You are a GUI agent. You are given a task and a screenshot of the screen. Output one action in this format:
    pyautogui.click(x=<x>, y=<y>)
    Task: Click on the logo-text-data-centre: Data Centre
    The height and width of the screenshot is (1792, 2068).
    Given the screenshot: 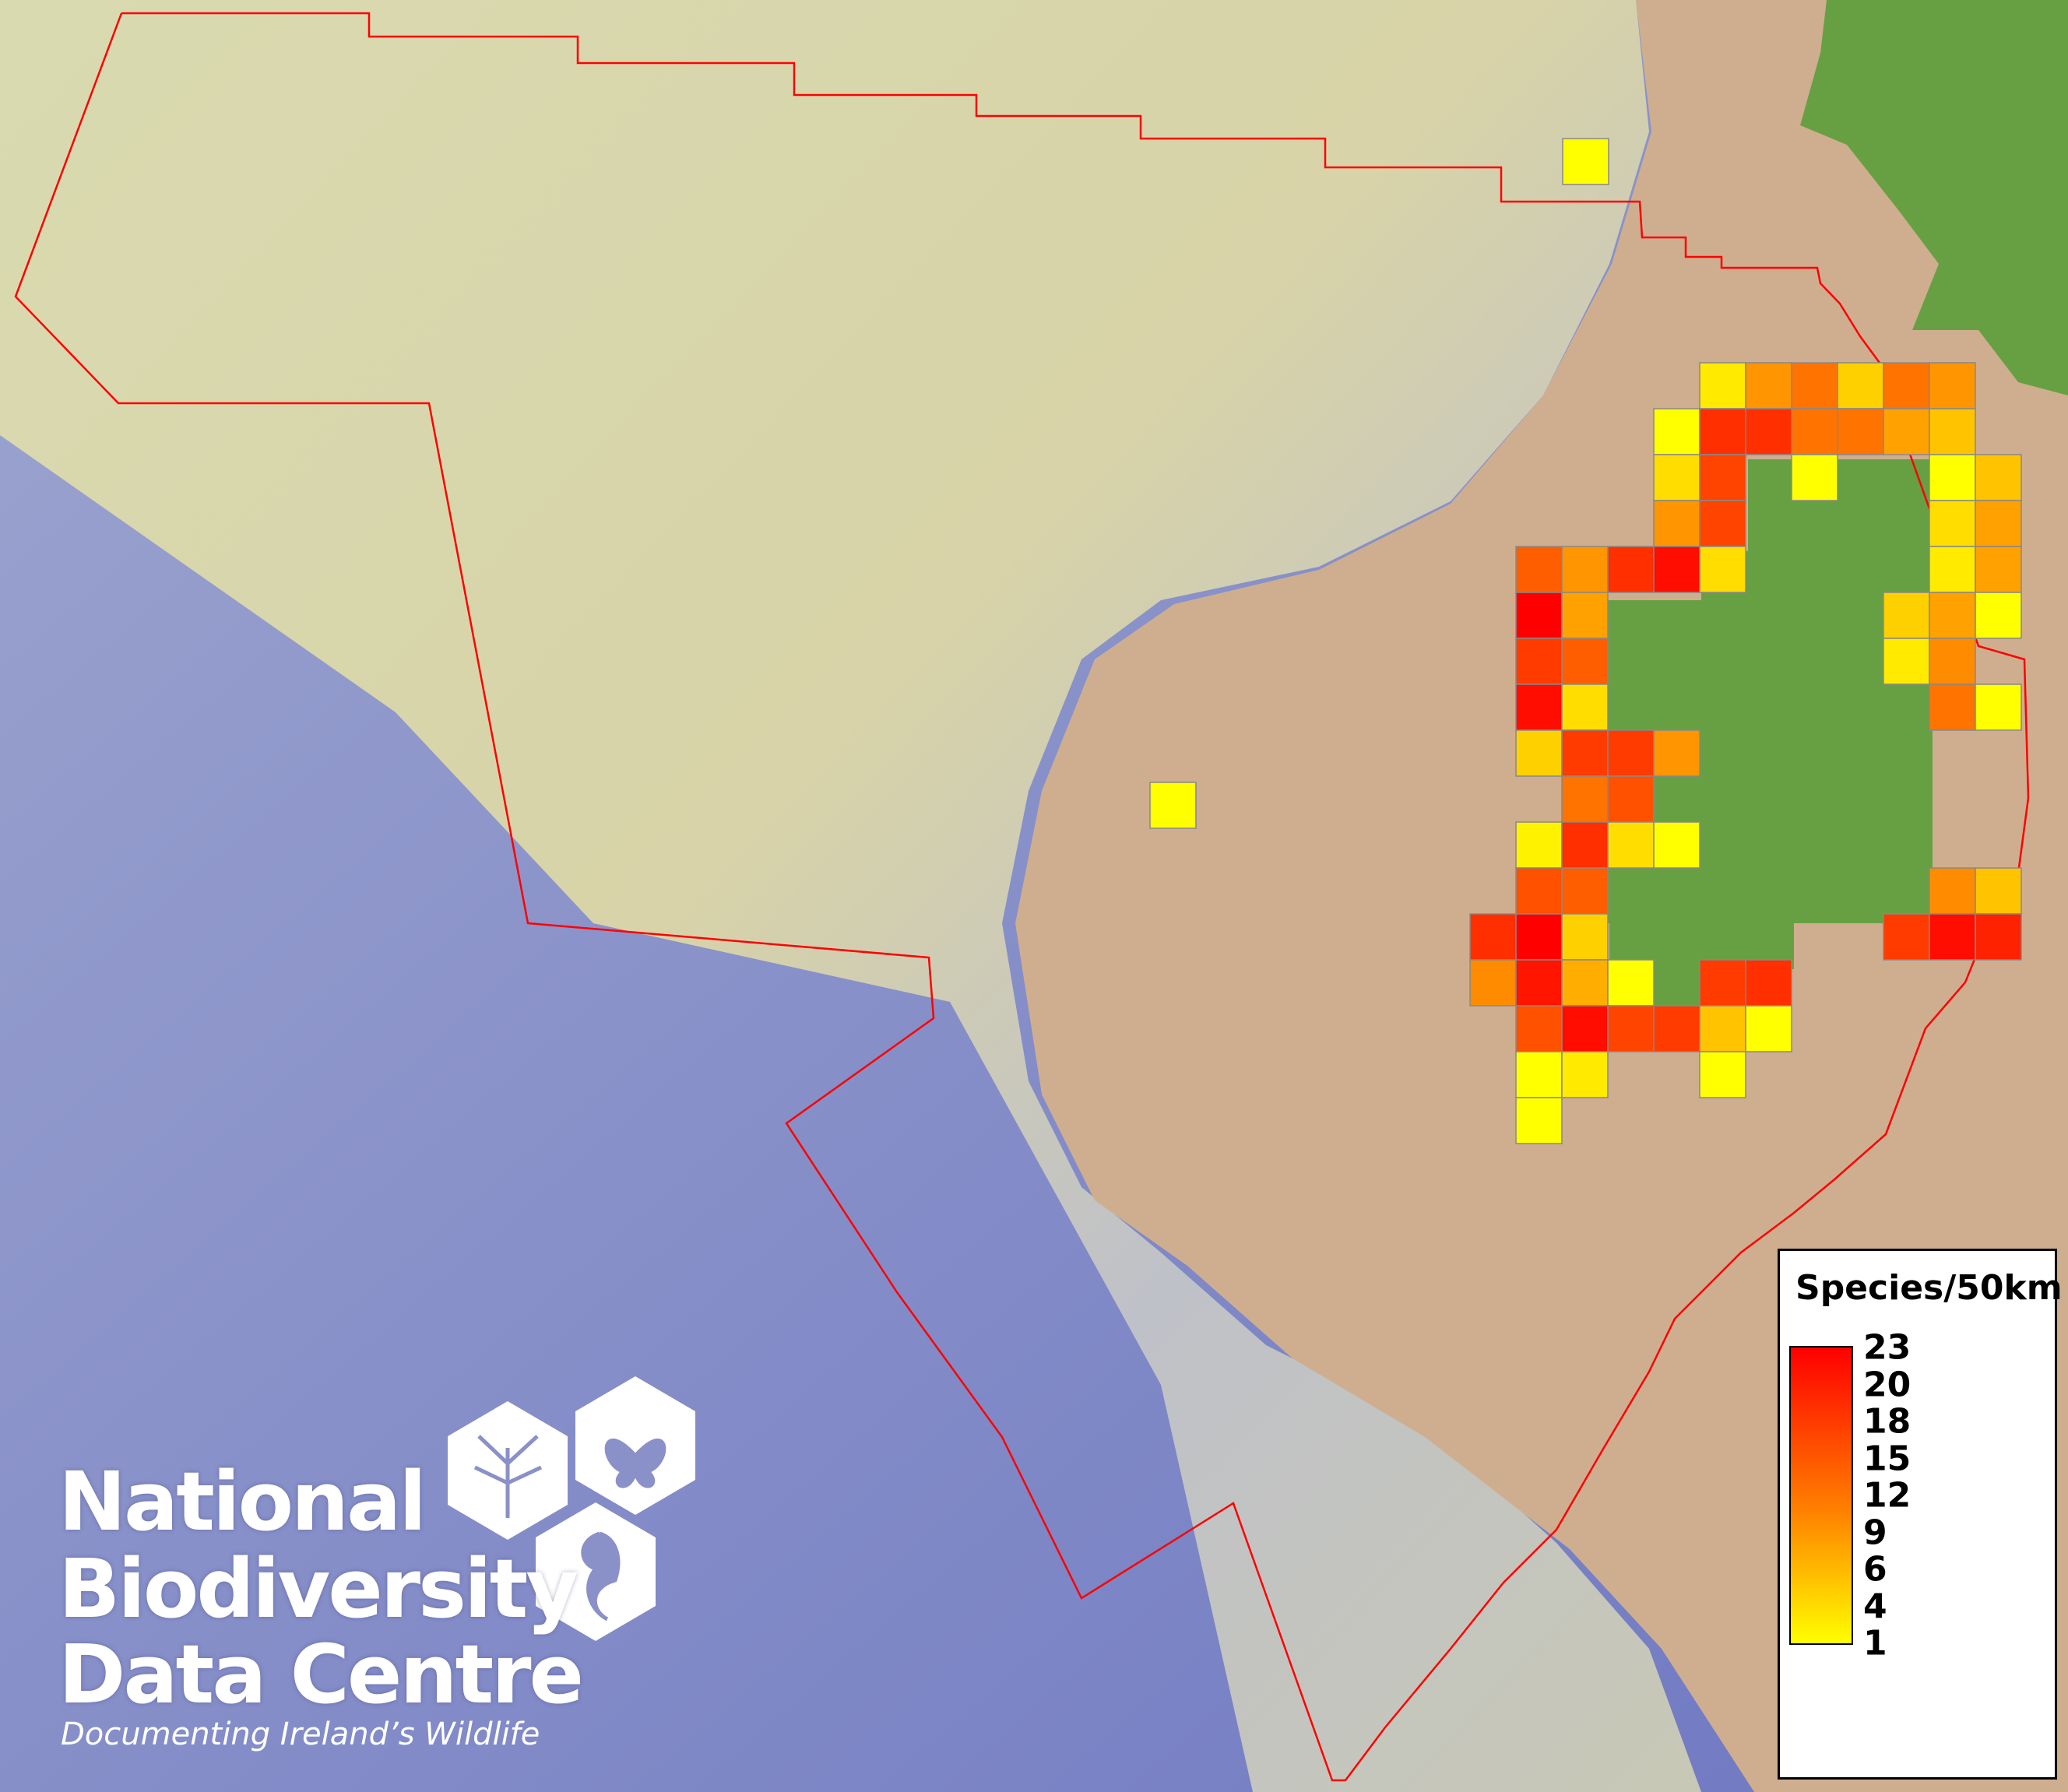 What is the action you would take?
    pyautogui.click(x=321, y=1674)
    